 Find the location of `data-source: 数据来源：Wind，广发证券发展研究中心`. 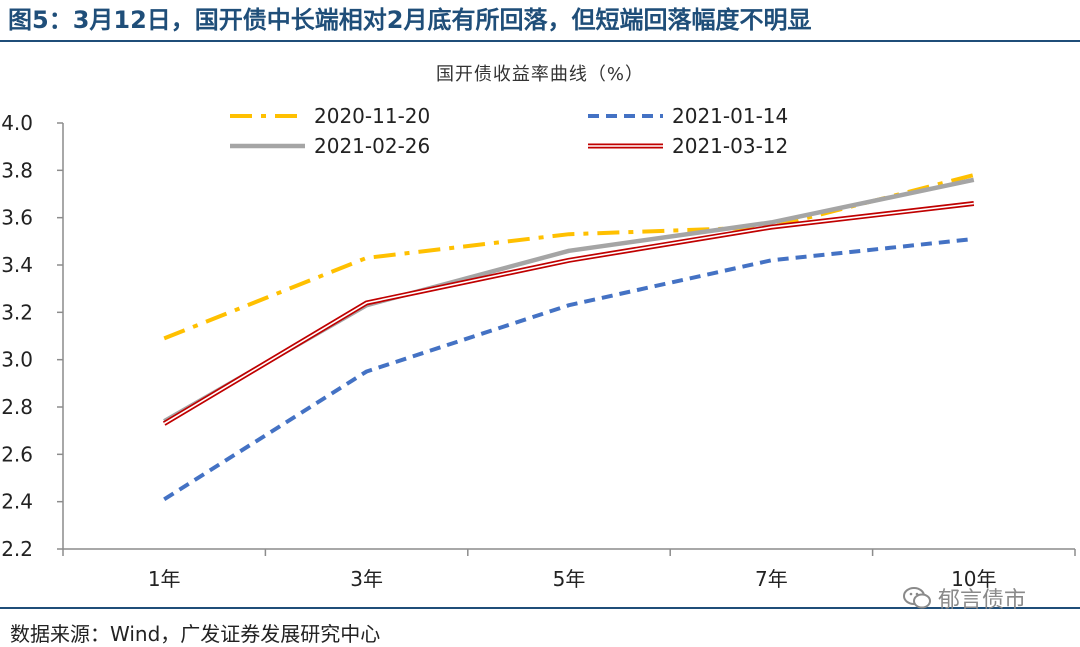

data-source: 数据来源：Wind，广发证券发展研究中心 is located at coordinates (195, 632).